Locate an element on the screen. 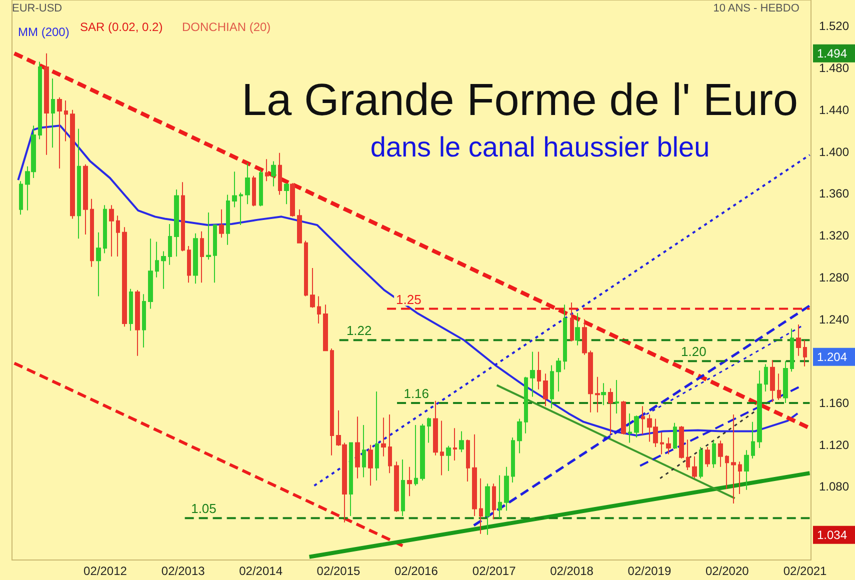  annotation: 1.204 is located at coordinates (832, 357).